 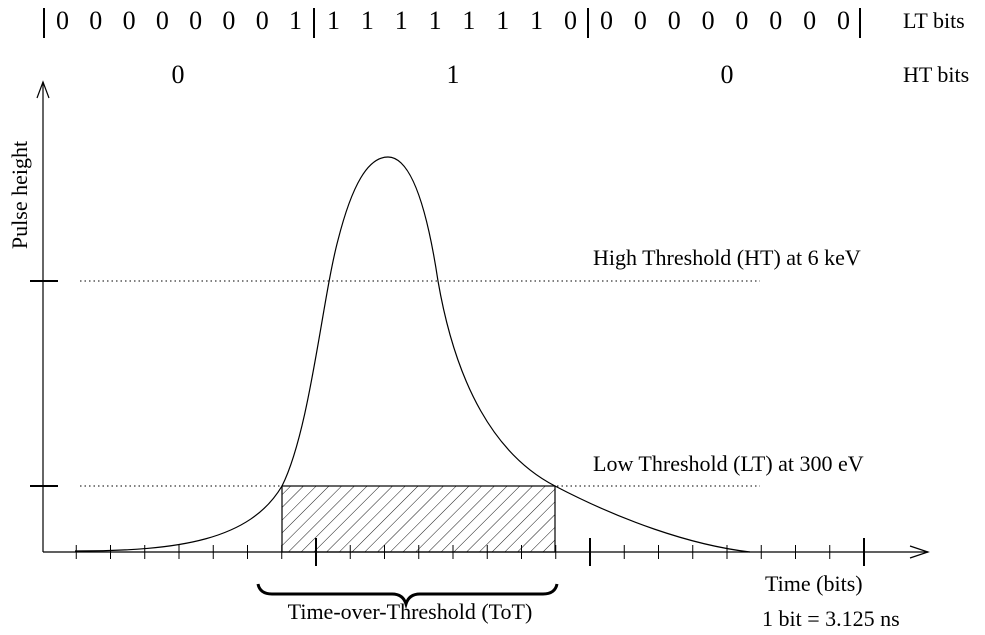 I want to click on y-arrow, so click(x=43, y=89).